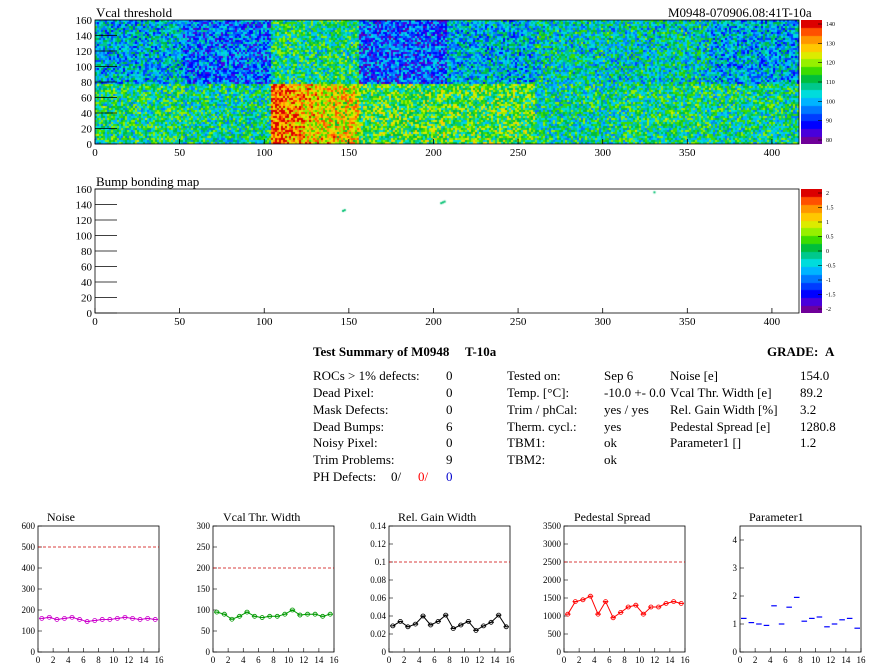  What do you see at coordinates (29, 568) in the screenshot?
I see `y-tick-label: 400` at bounding box center [29, 568].